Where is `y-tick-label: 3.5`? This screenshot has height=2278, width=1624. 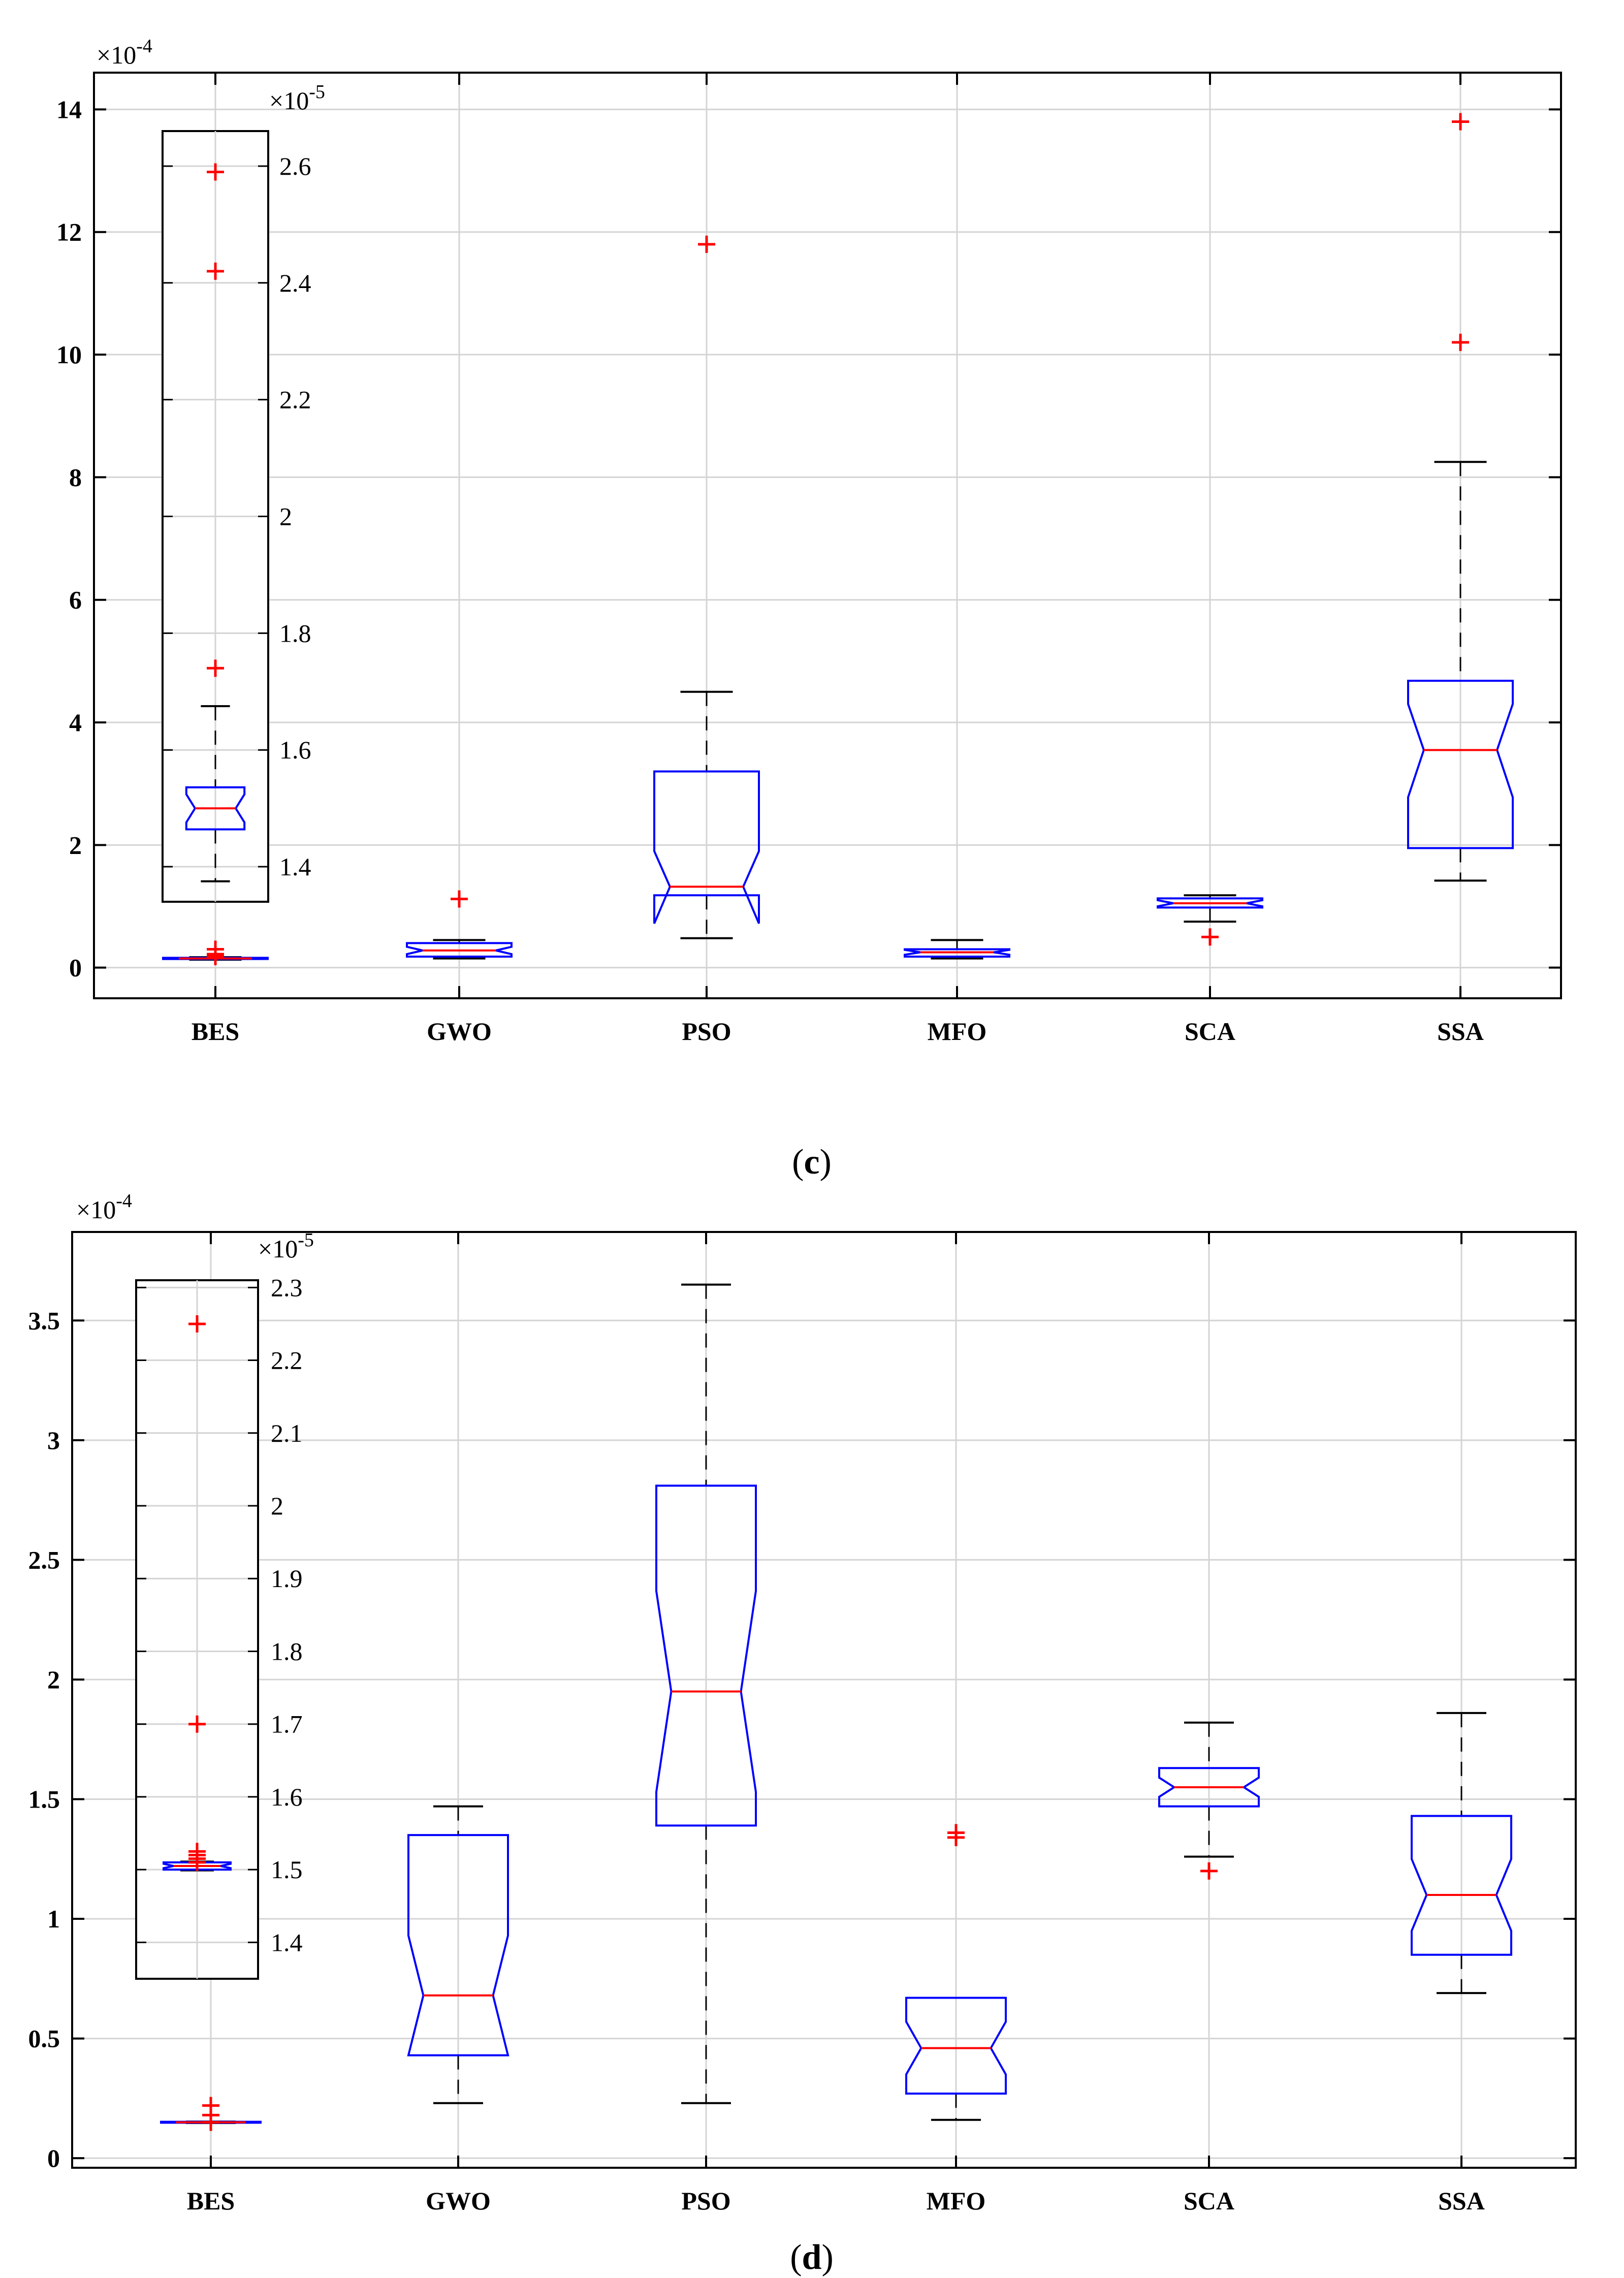 y-tick-label: 3.5 is located at coordinates (44, 1321).